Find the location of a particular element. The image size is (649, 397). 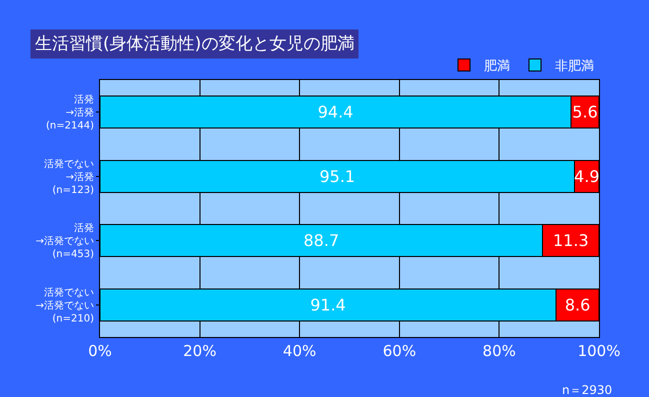

x-tick-label: 80% is located at coordinates (499, 351).